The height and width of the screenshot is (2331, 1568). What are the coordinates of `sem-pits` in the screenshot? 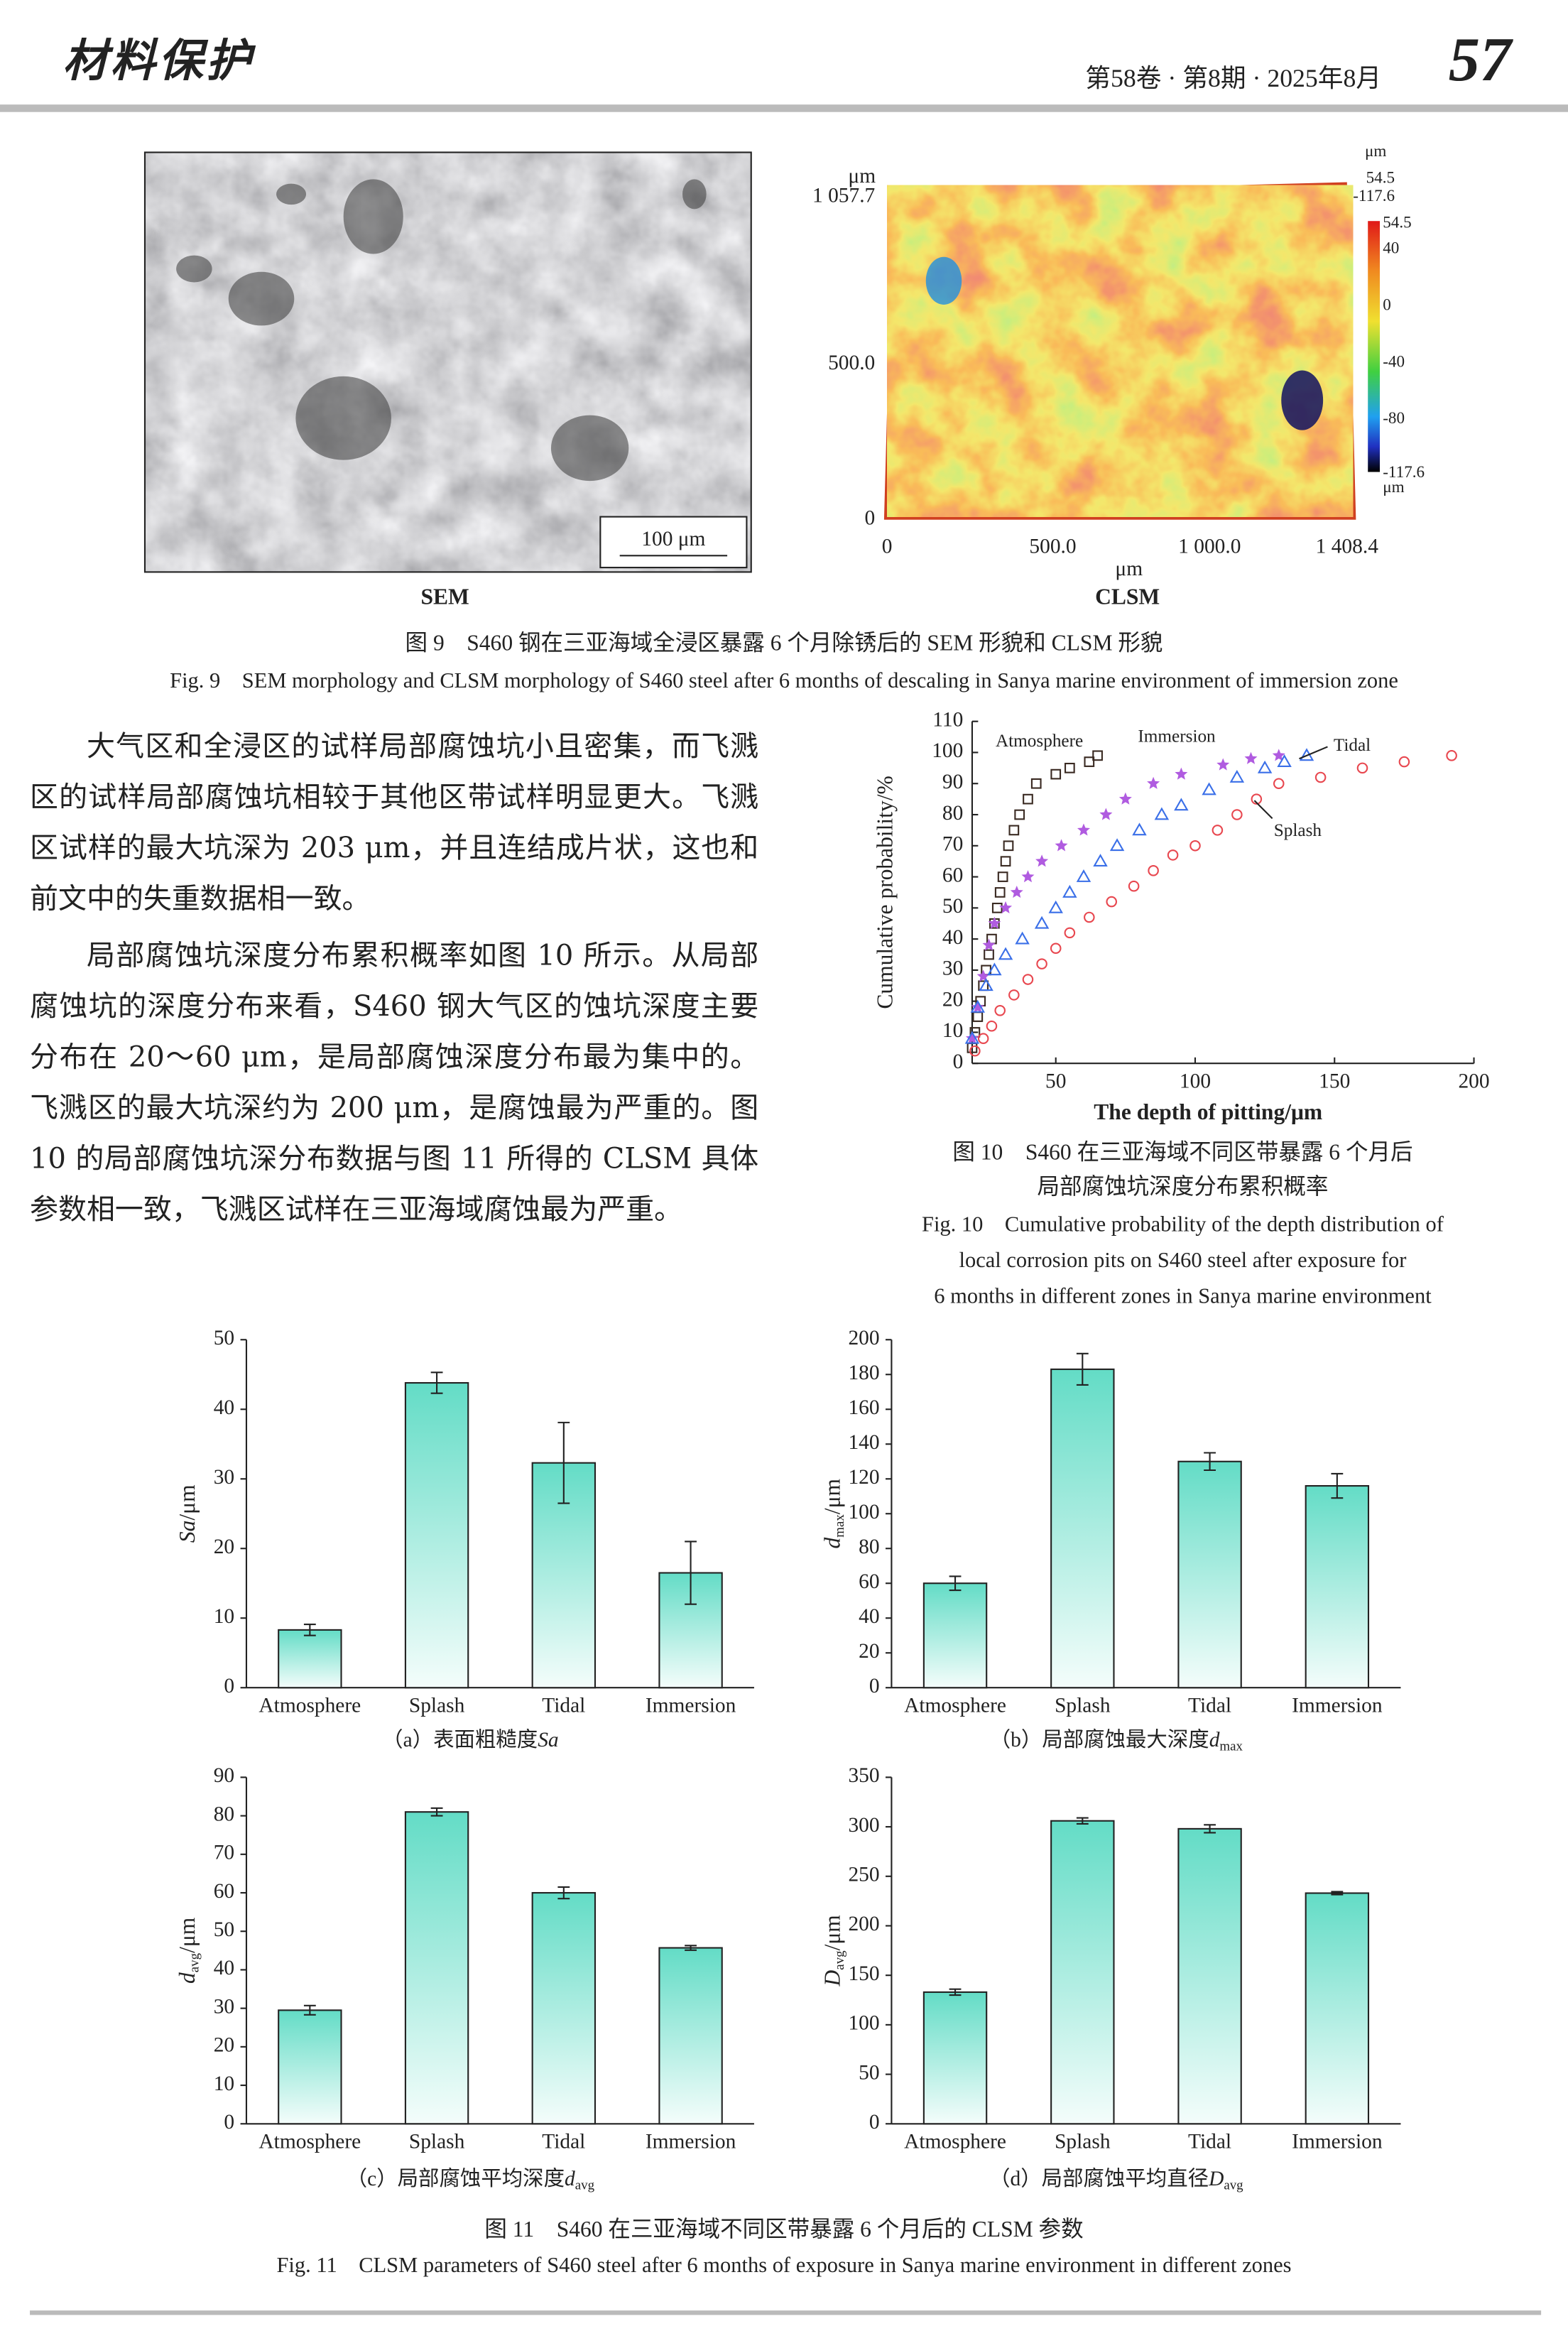 It's located at (441, 330).